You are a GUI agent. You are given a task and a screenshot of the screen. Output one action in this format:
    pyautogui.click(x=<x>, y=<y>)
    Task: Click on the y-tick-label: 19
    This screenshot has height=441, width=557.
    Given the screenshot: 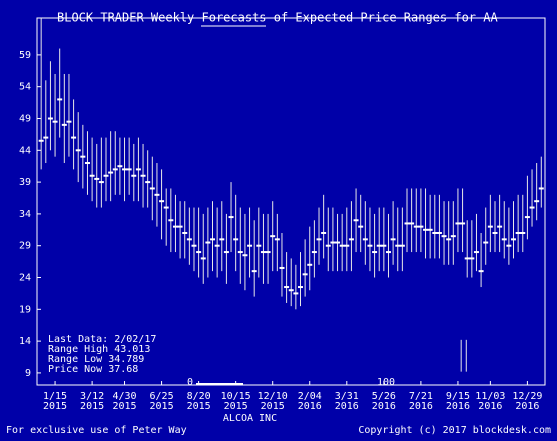 What is the action you would take?
    pyautogui.click(x=25, y=309)
    